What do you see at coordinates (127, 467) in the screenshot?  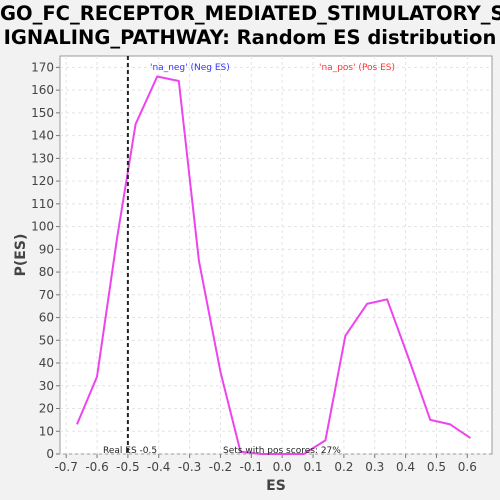 I see `x-tick-label: -0.5` at bounding box center [127, 467].